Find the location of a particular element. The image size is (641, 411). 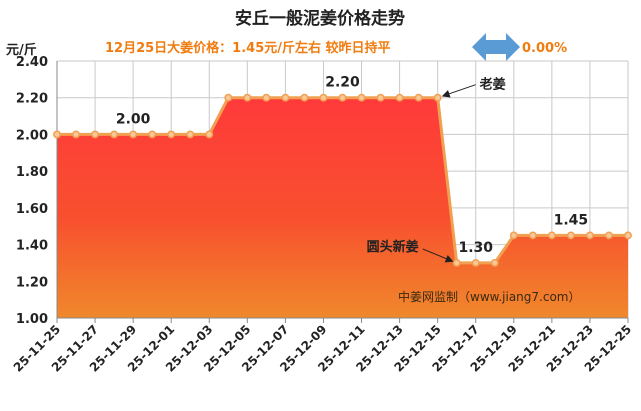

annotation-label: 圆头新姜 is located at coordinates (393, 247).